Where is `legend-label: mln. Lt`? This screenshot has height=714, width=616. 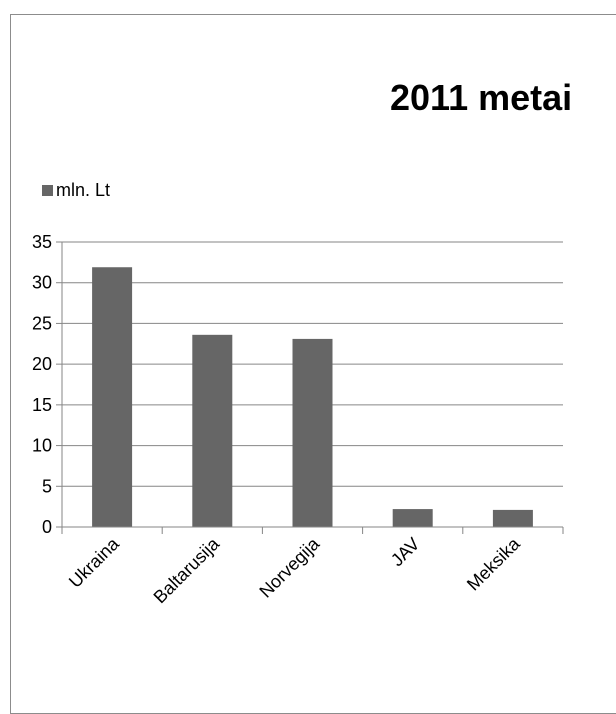
legend-label: mln. Lt is located at coordinates (83, 190).